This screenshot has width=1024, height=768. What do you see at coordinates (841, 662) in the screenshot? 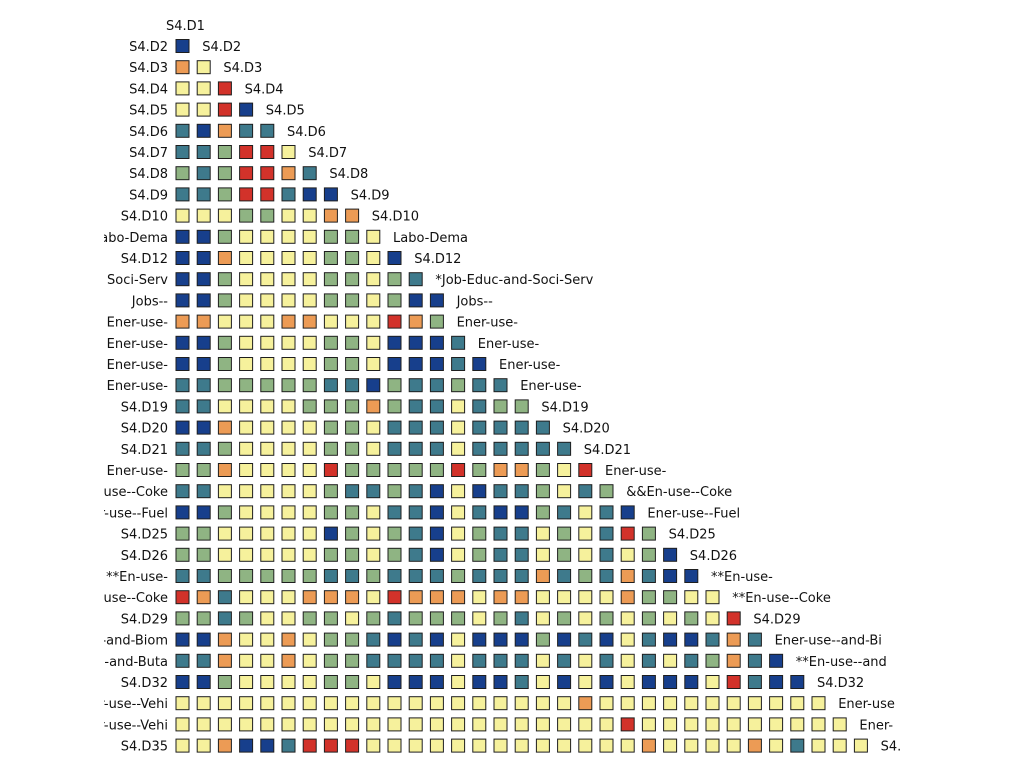
I see `diagonal-label: **En-use--and` at bounding box center [841, 662].